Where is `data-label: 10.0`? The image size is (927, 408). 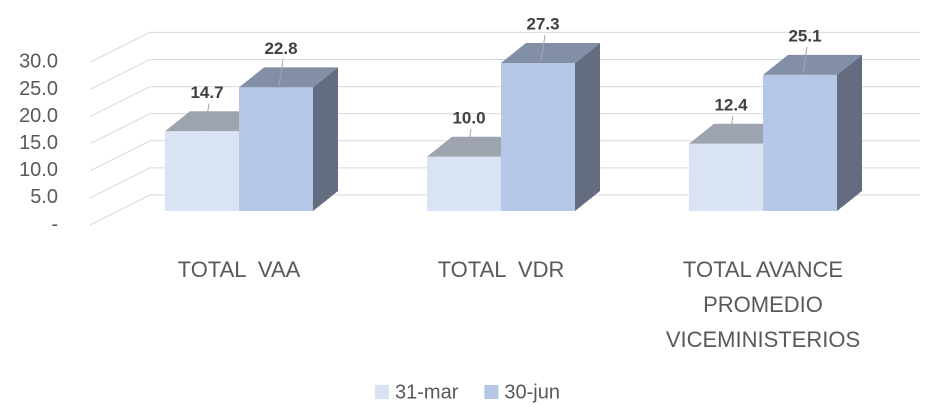
data-label: 10.0 is located at coordinates (468, 117).